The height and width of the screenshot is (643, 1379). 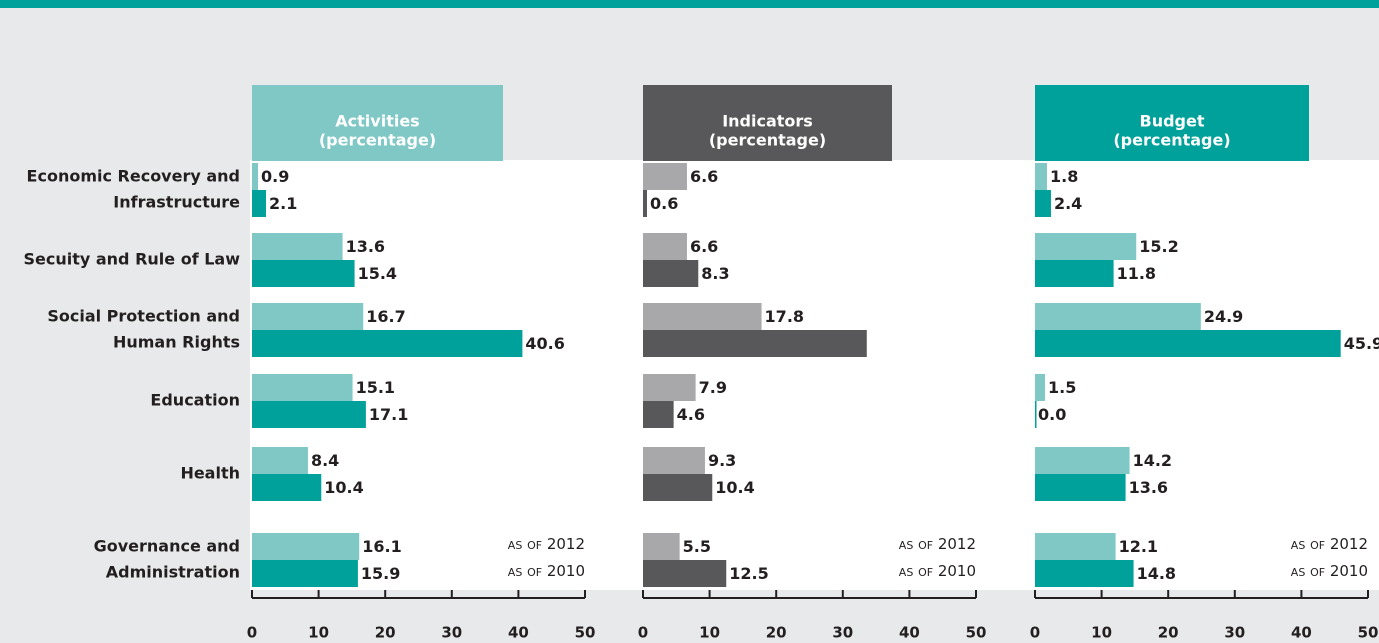 I want to click on panel-title: Indicators, so click(x=767, y=121).